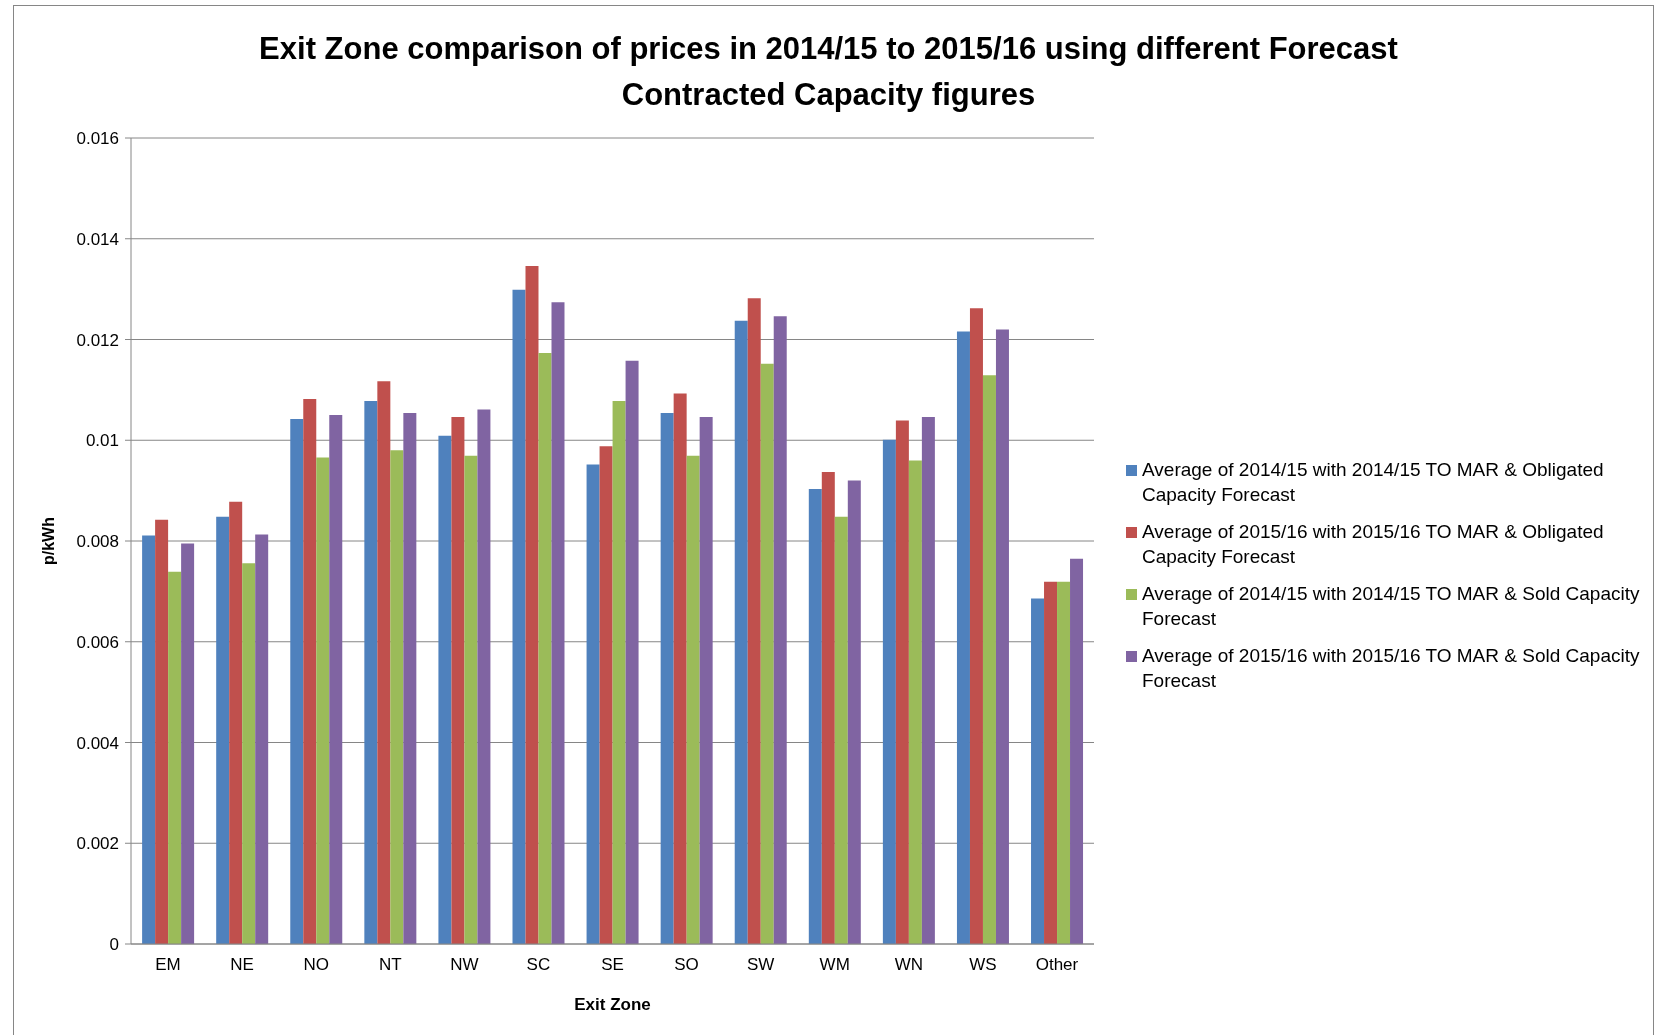 This screenshot has width=1657, height=1035. What do you see at coordinates (316, 965) in the screenshot?
I see `x-tick-label: NO` at bounding box center [316, 965].